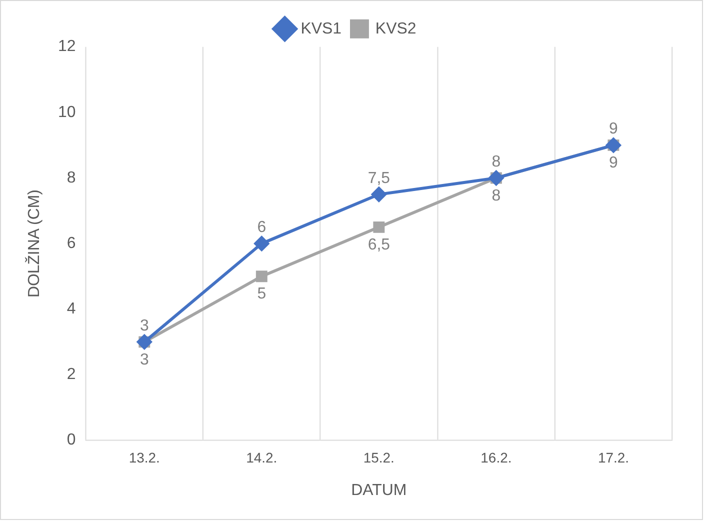  Describe the element at coordinates (496, 457) in the screenshot. I see `x-tick-label: 16.2.` at that location.